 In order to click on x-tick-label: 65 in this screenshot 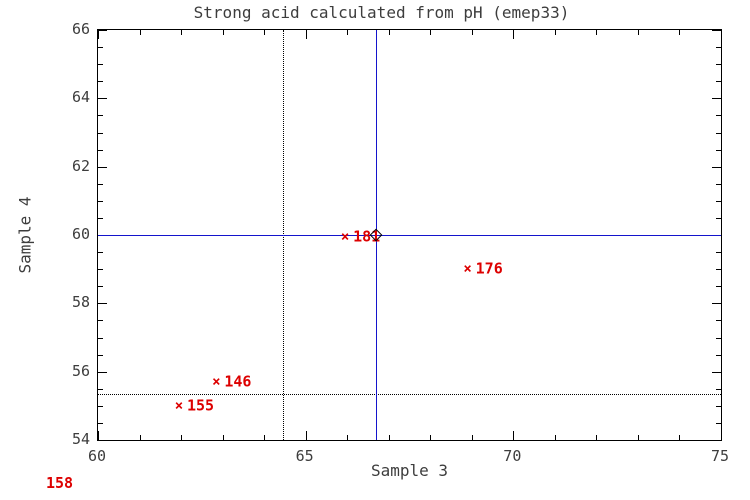, I will do `click(304, 456)`.